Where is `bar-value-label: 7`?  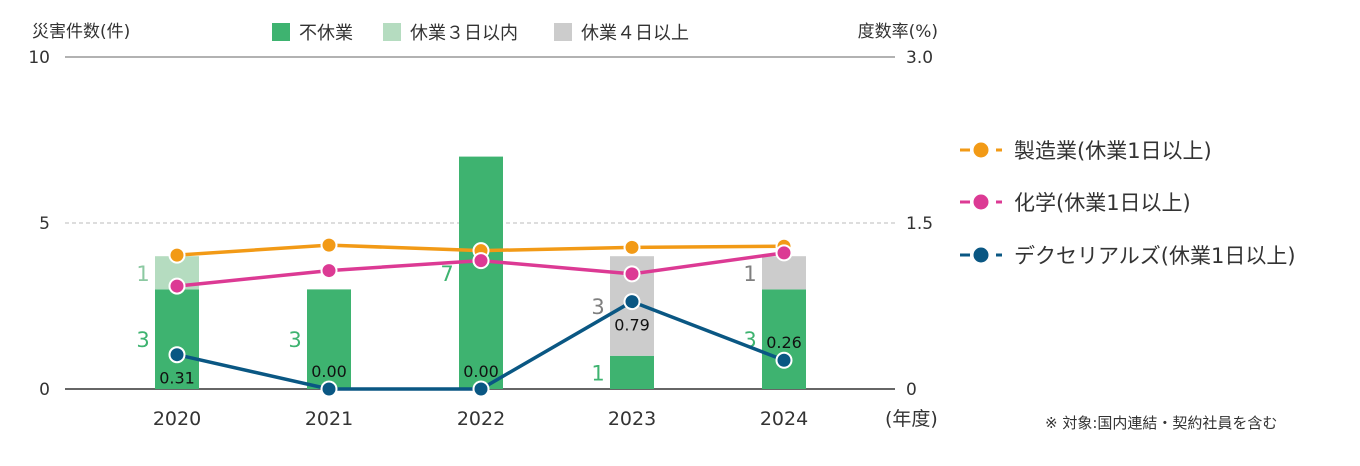
bar-value-label: 7 is located at coordinates (446, 274).